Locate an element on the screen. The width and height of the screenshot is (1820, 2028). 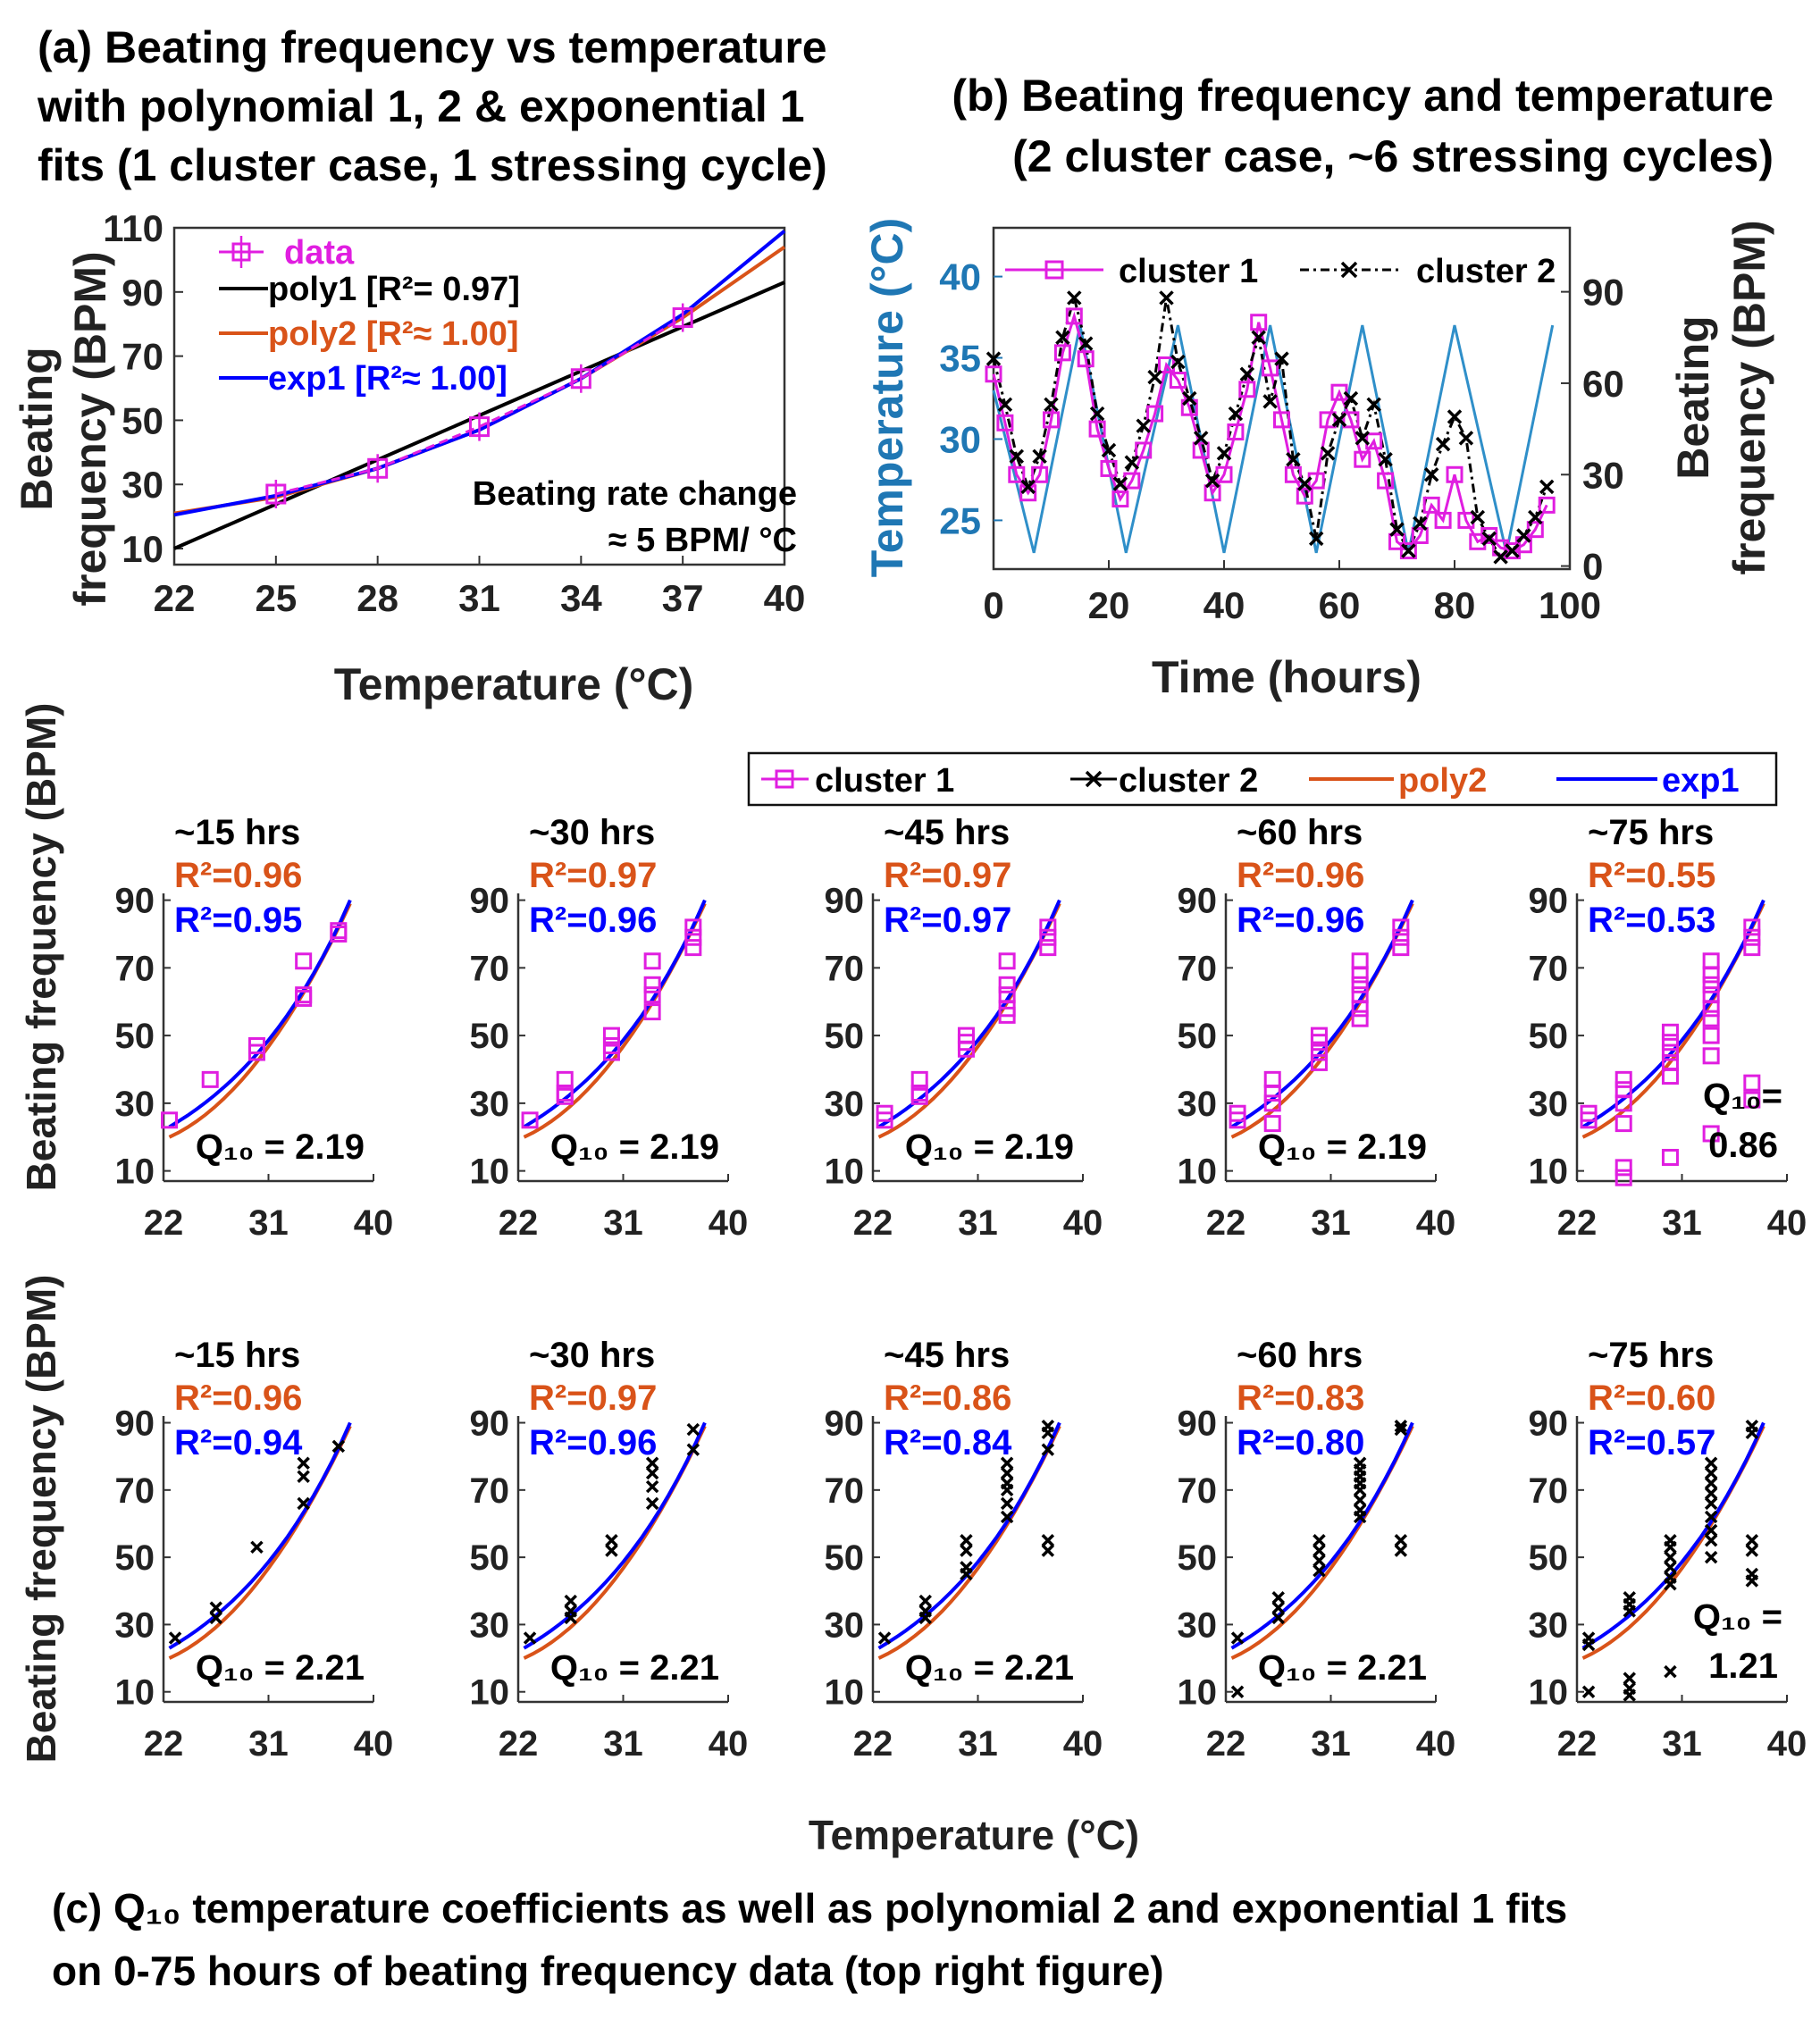
panel-b-plot-frame is located at coordinates (1282, 398).